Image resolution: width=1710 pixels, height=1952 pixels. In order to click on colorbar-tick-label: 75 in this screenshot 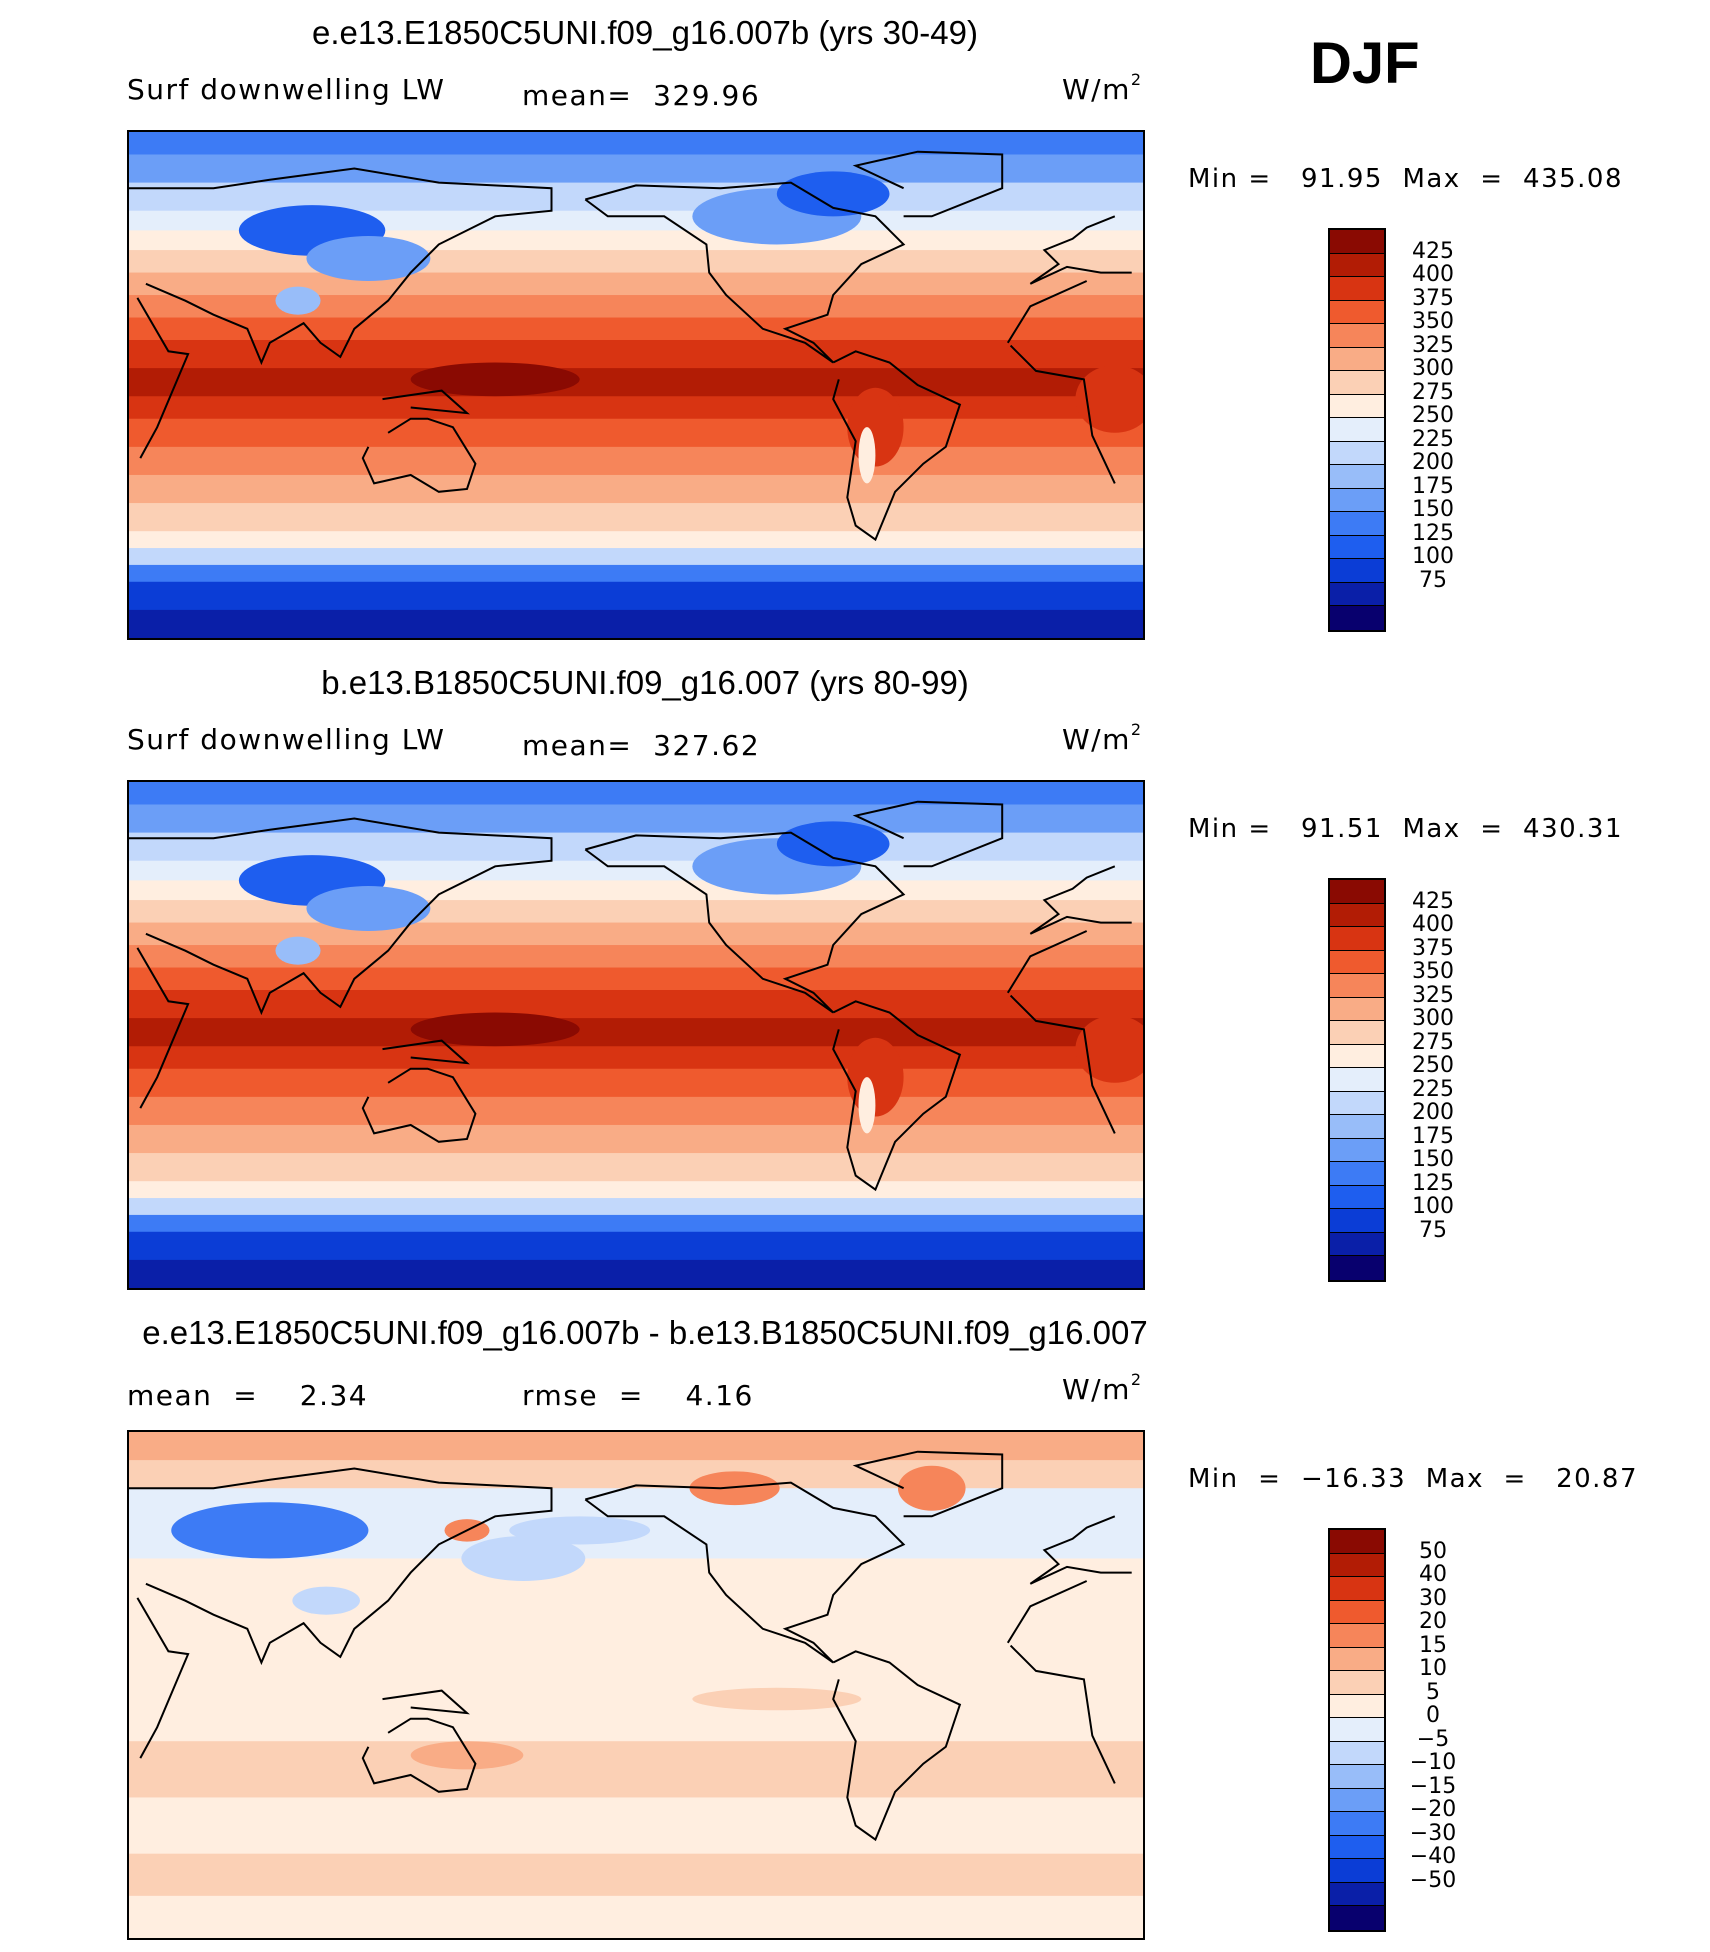, I will do `click(1433, 580)`.